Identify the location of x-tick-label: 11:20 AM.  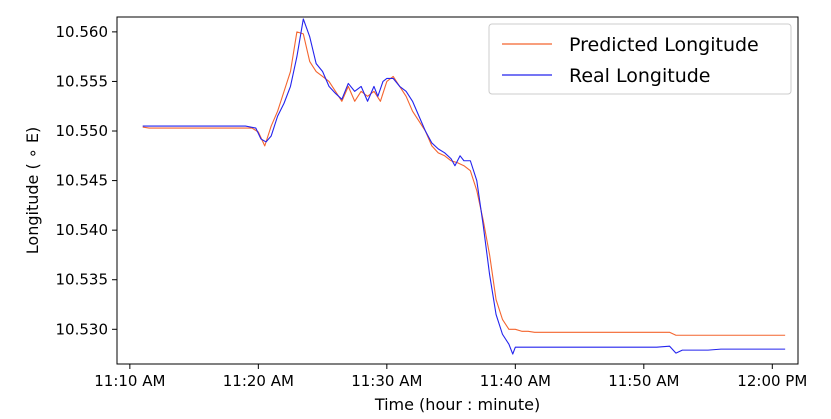
(258, 381).